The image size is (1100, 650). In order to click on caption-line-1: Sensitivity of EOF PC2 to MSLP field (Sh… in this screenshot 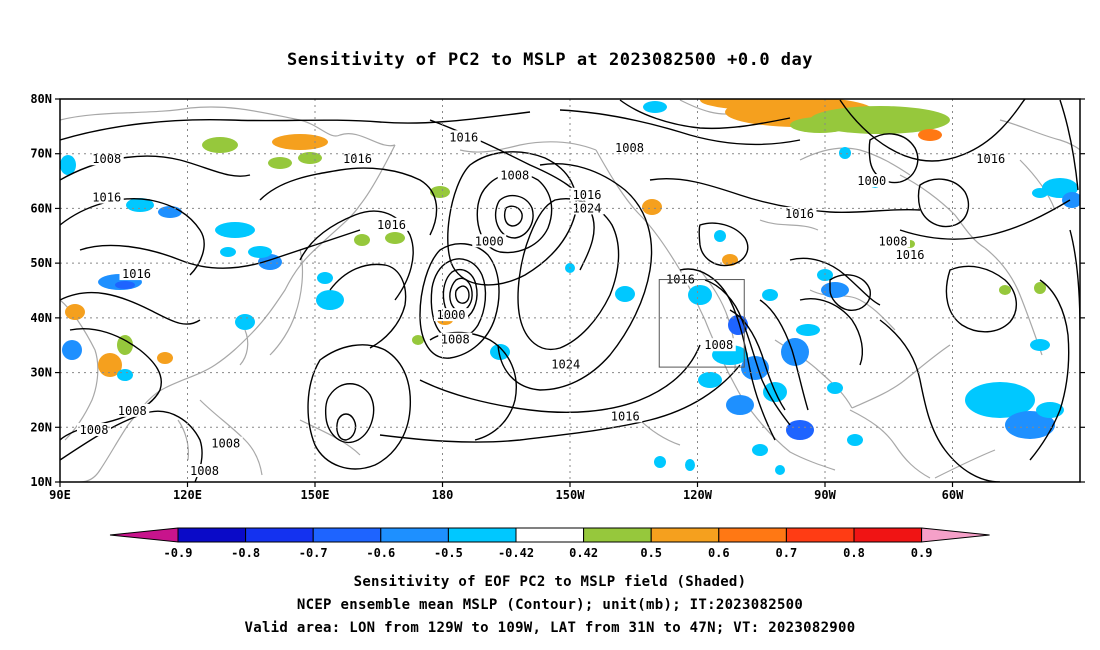, I will do `click(550, 582)`.